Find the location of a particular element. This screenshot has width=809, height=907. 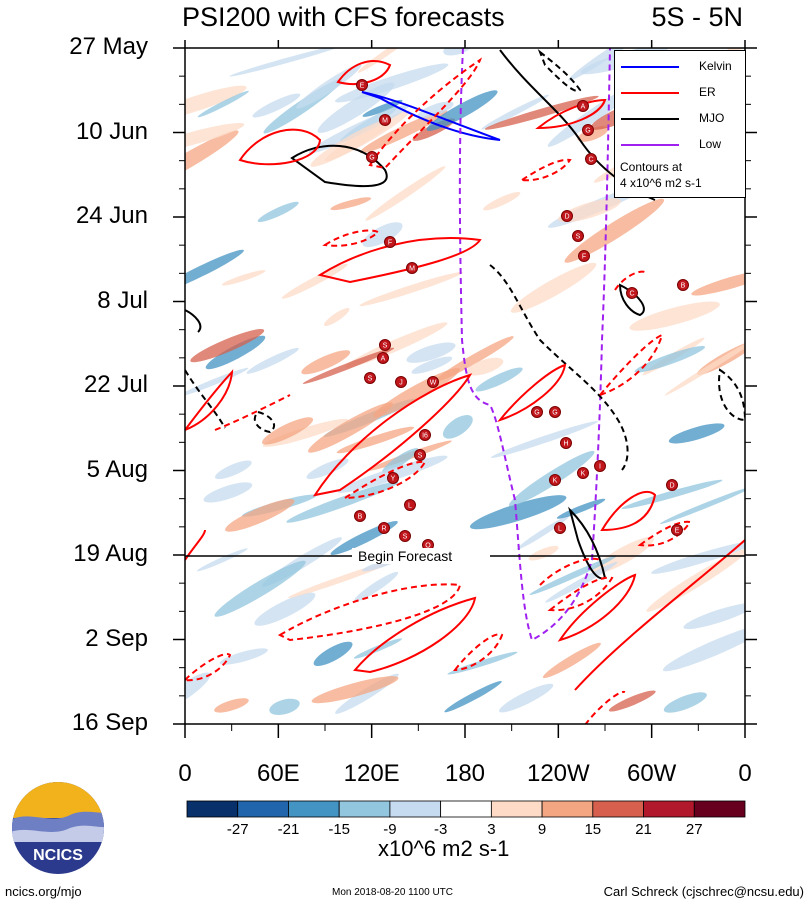

legend-item: Low is located at coordinates (680, 144).